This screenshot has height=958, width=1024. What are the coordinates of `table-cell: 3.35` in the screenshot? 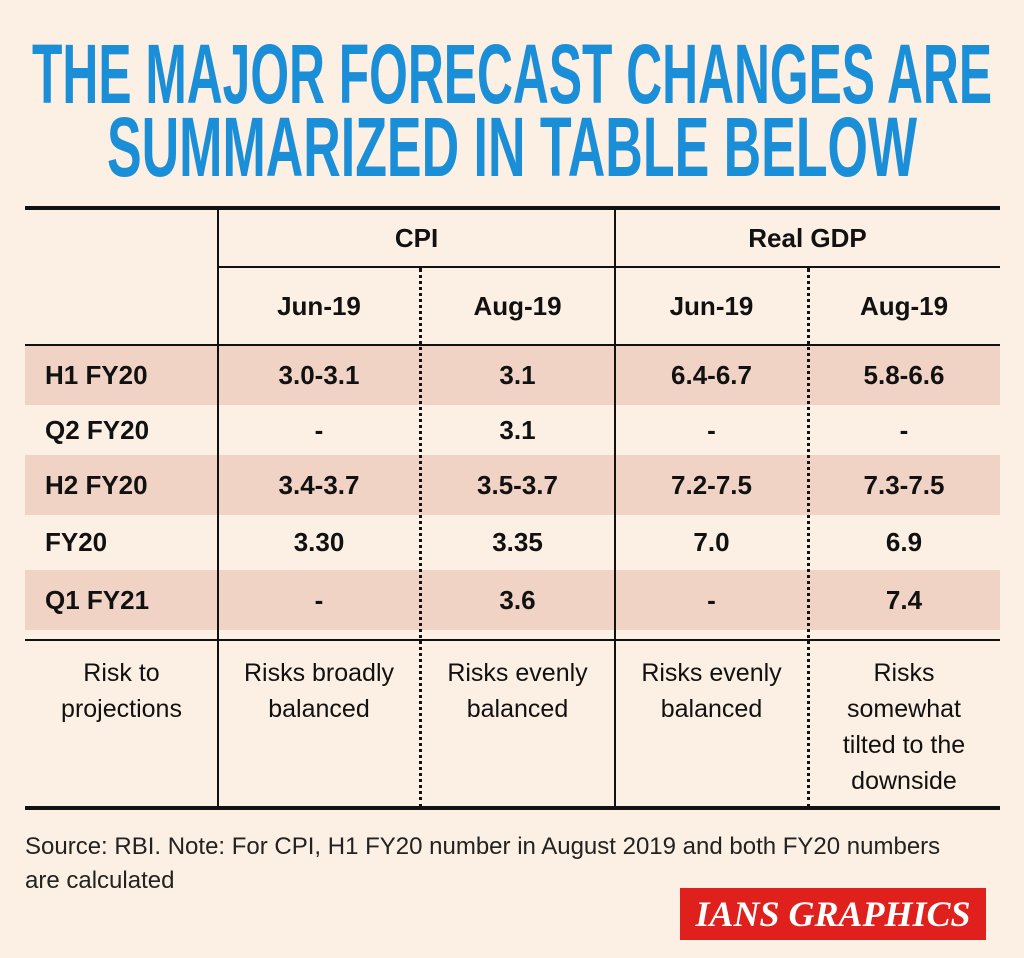 It's located at (517, 542).